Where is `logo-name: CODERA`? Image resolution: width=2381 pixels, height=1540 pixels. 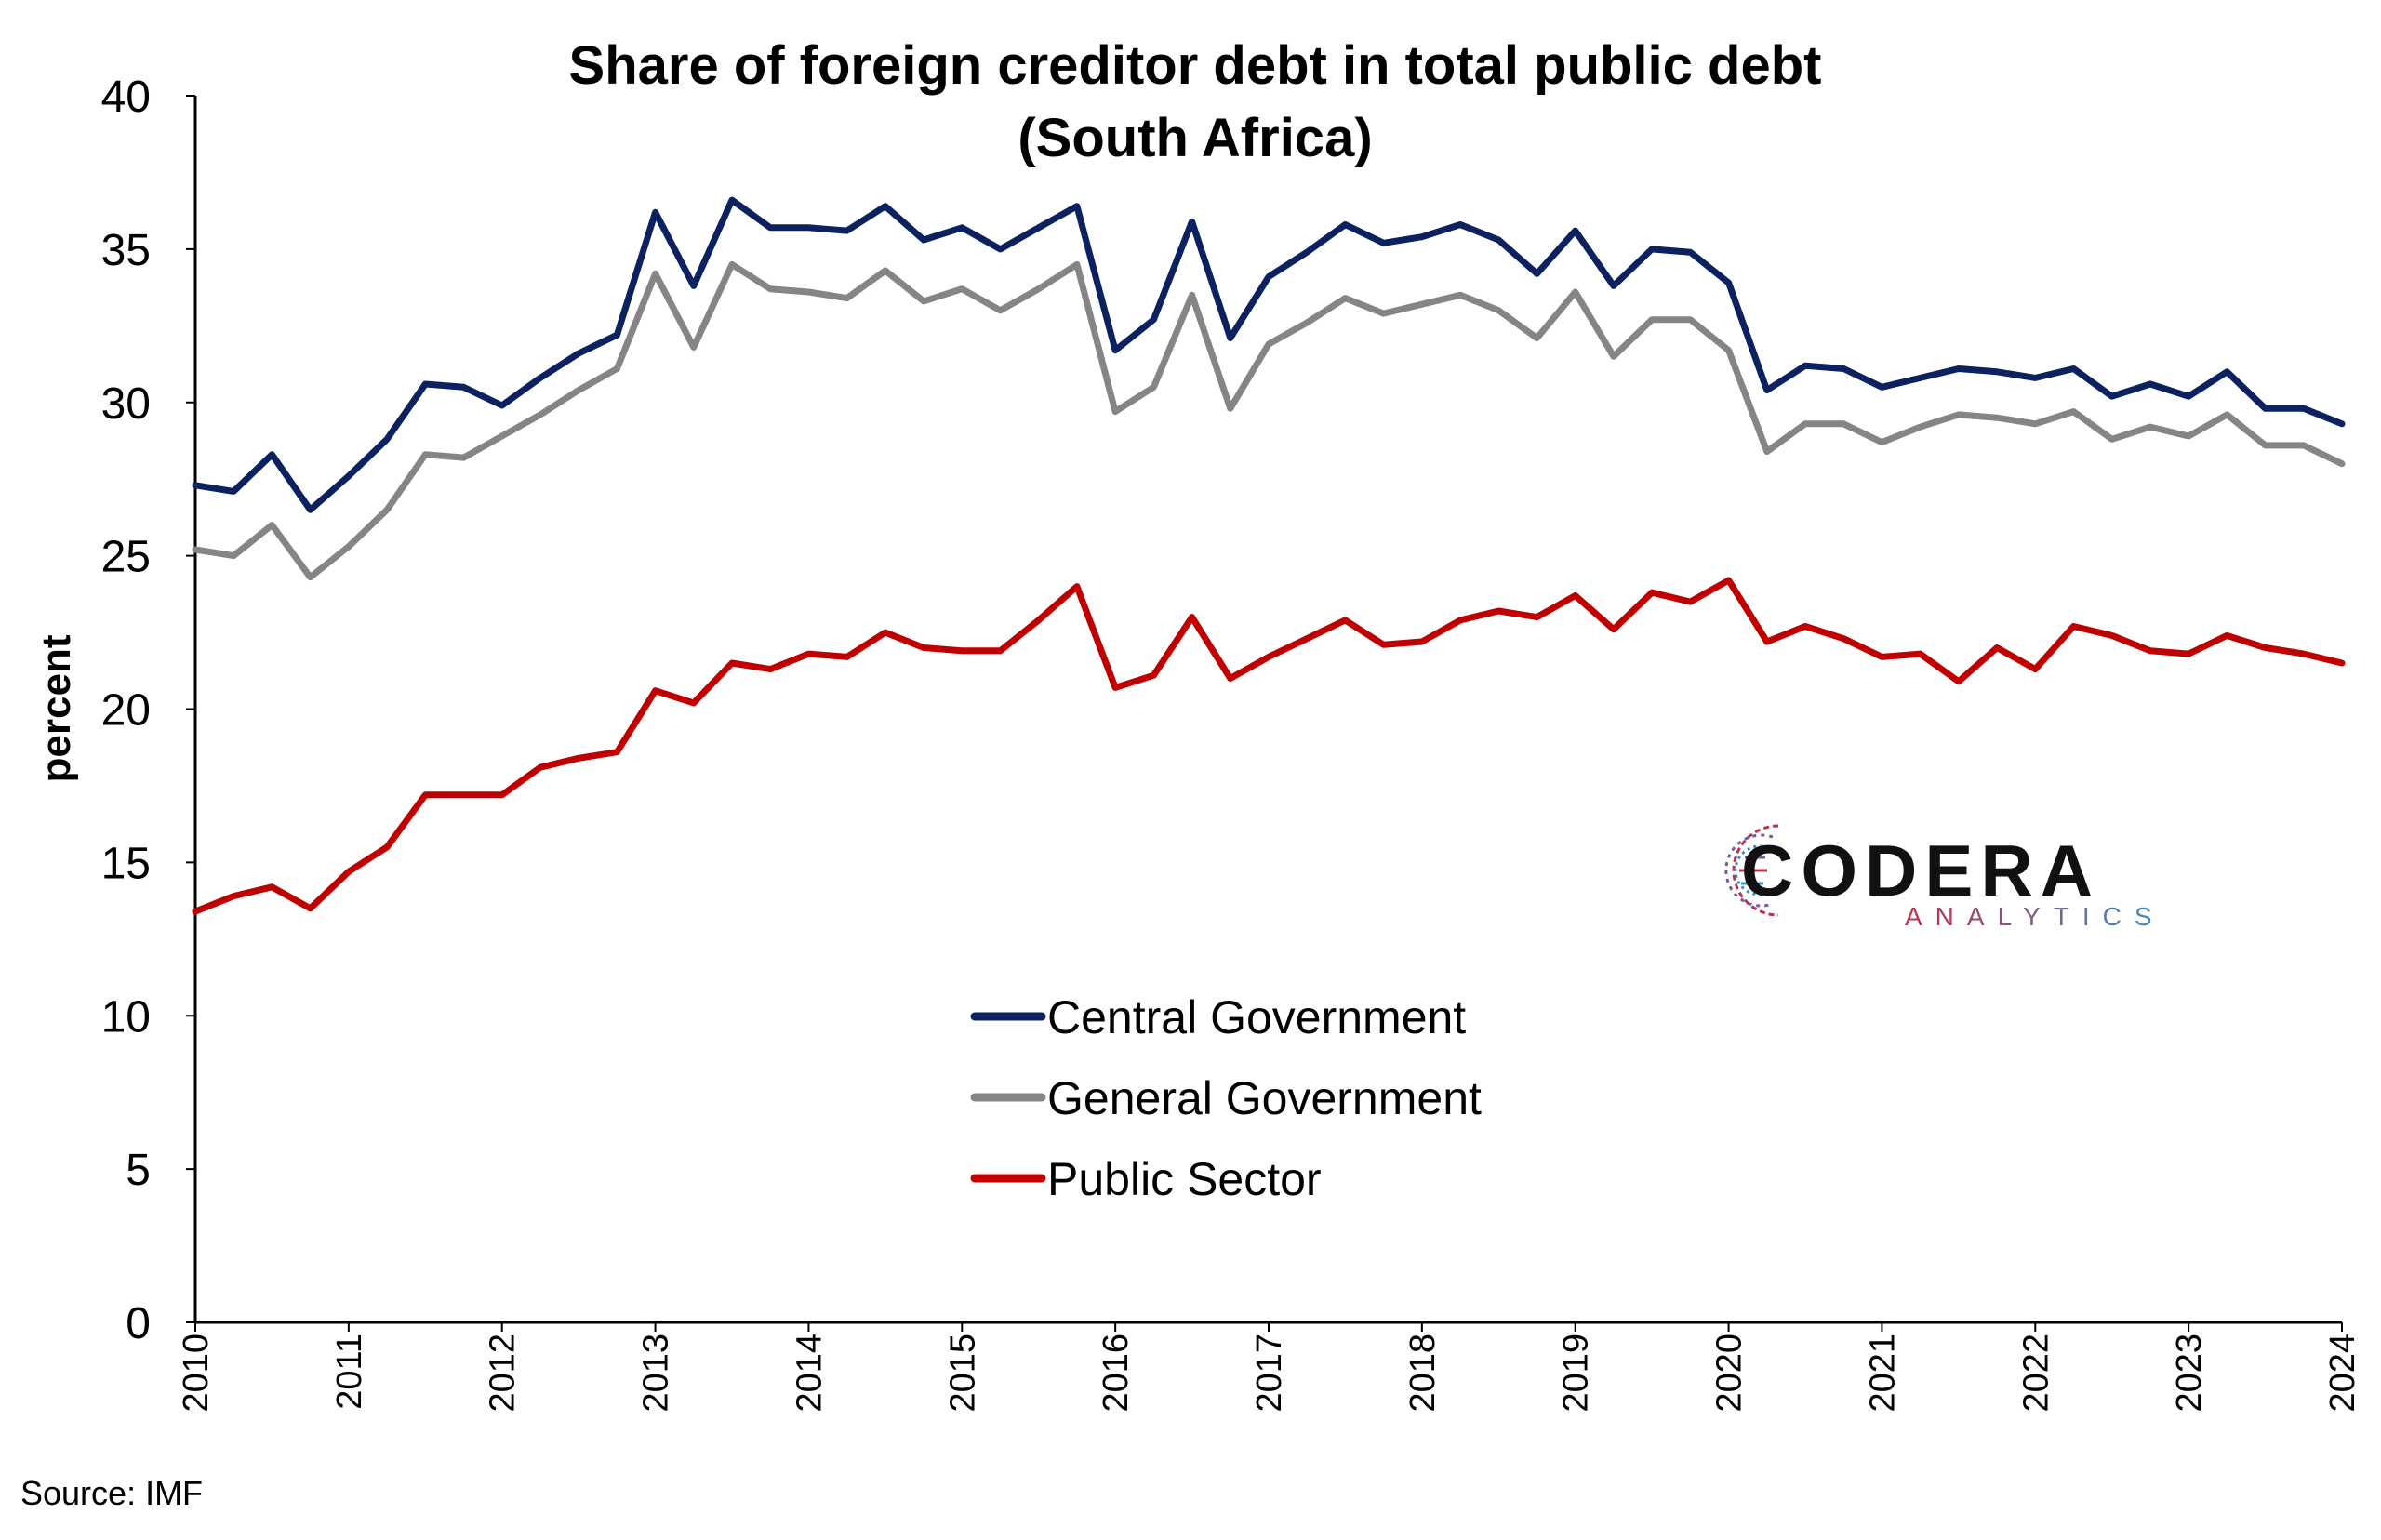 logo-name: CODERA is located at coordinates (1920, 870).